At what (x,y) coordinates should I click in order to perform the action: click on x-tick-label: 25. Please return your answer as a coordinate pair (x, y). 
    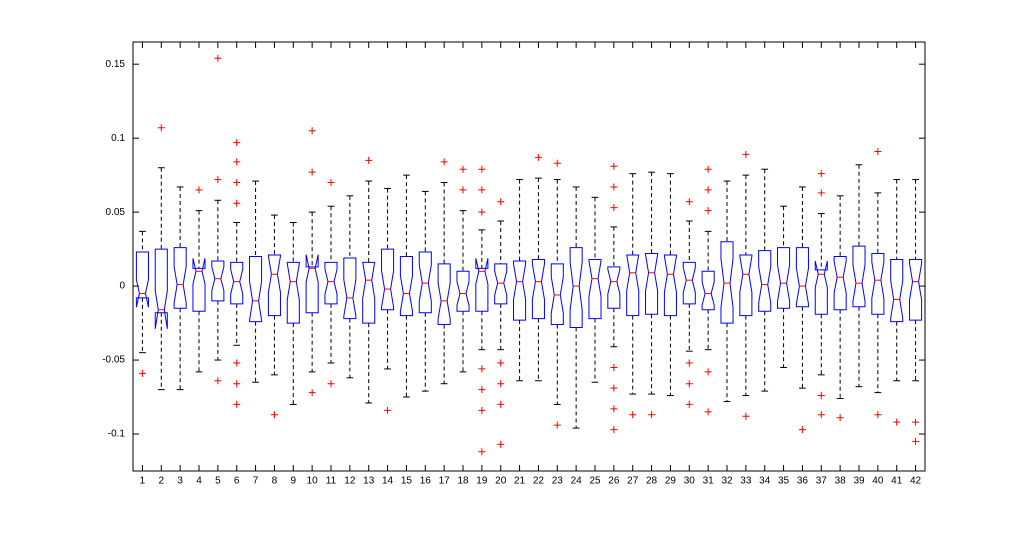
    Looking at the image, I should click on (595, 481).